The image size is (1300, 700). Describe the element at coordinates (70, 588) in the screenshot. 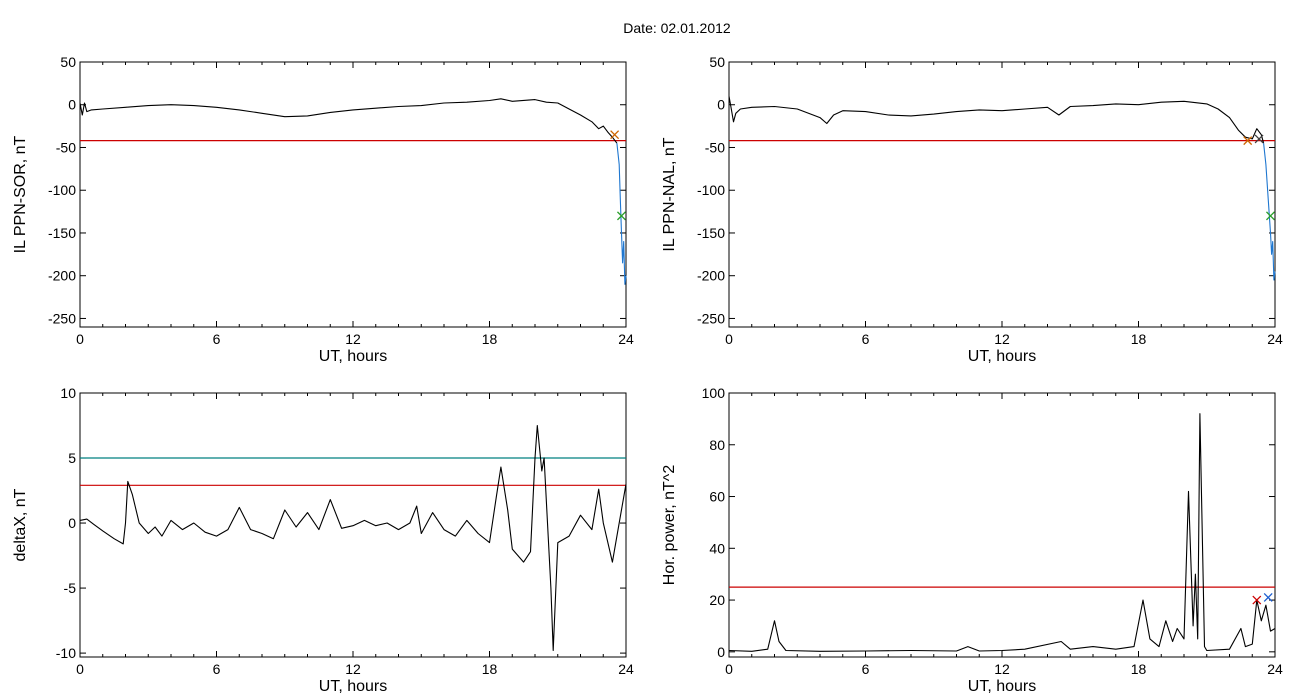

I see `y-tick-label: -5` at that location.